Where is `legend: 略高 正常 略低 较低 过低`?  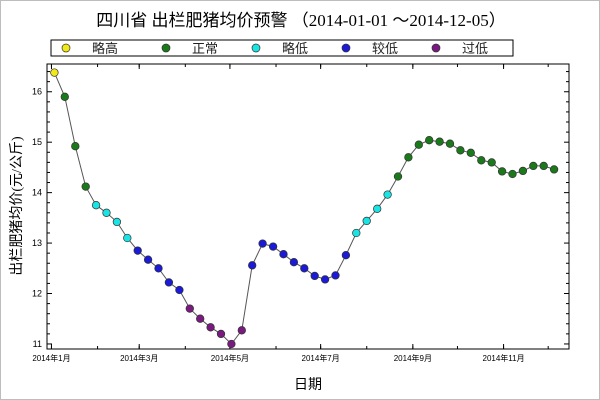
legend: 略高 正常 略低 较低 过低 is located at coordinates (282, 48).